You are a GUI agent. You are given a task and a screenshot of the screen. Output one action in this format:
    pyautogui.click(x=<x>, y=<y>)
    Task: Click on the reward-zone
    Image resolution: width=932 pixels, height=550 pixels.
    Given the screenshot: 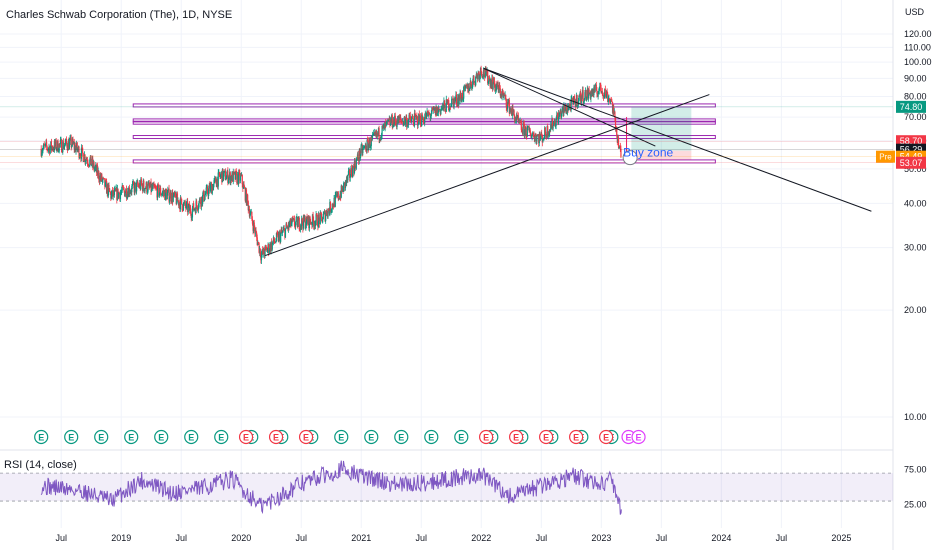 What is the action you would take?
    pyautogui.click(x=661, y=128)
    